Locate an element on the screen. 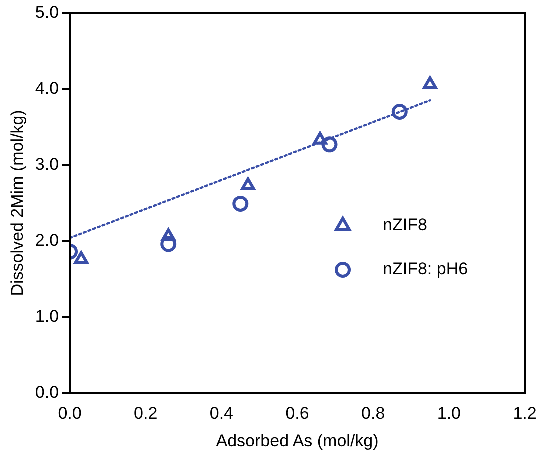  x-axis-title: Adsorbed As (mol/kg) is located at coordinates (297, 440).